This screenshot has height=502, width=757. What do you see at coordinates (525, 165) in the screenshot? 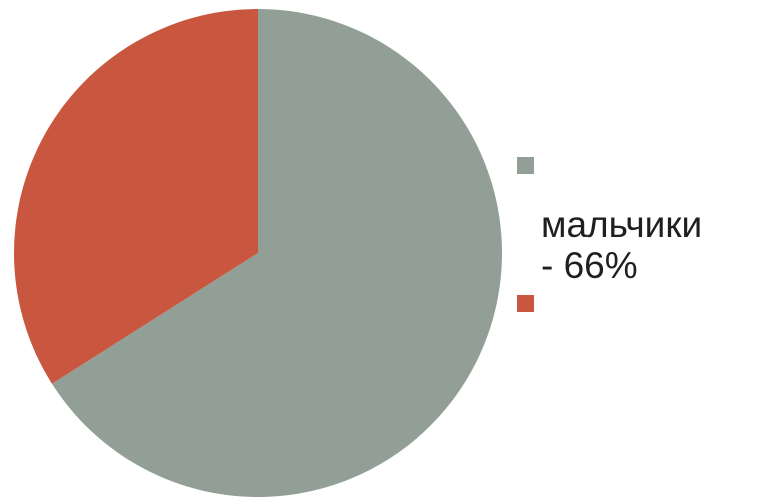
I see `legend-swatch-boys` at bounding box center [525, 165].